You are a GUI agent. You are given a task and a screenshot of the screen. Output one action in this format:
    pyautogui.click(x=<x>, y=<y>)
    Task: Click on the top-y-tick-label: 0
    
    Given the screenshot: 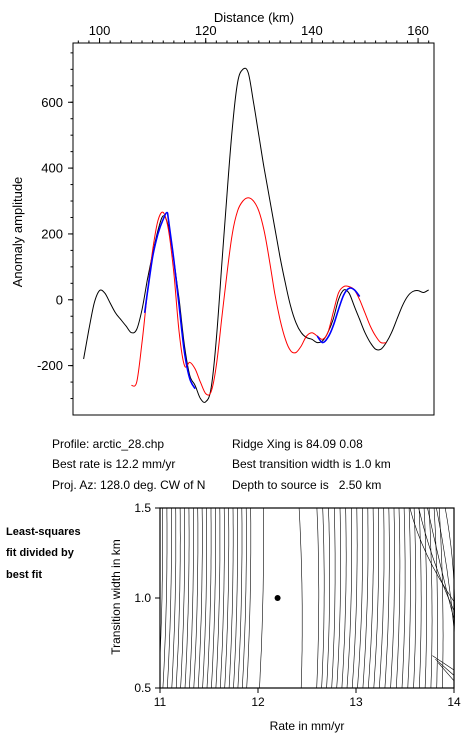 What is the action you would take?
    pyautogui.click(x=59, y=299)
    